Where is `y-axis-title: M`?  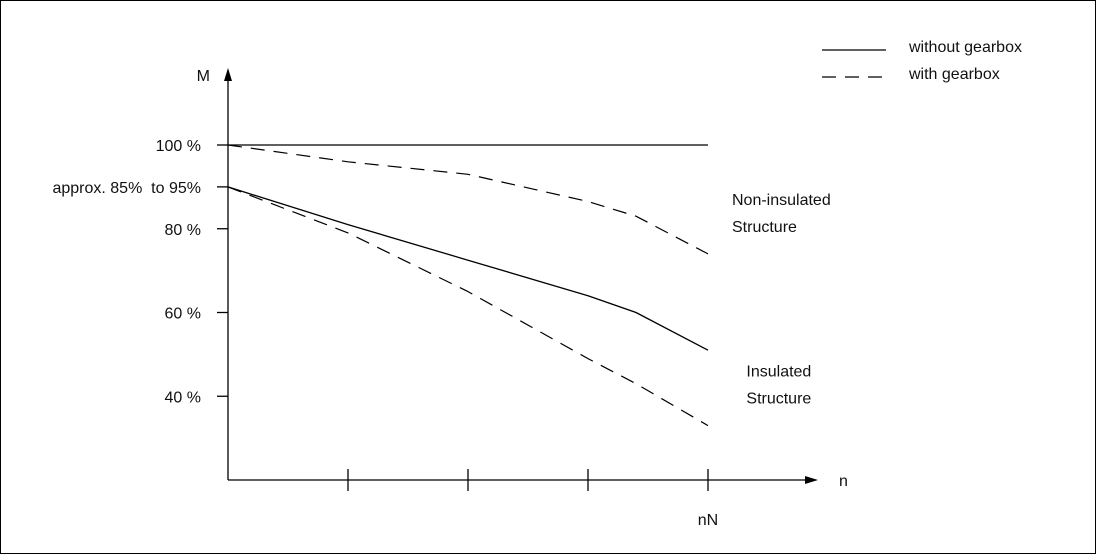
y-axis-title: M is located at coordinates (203, 76).